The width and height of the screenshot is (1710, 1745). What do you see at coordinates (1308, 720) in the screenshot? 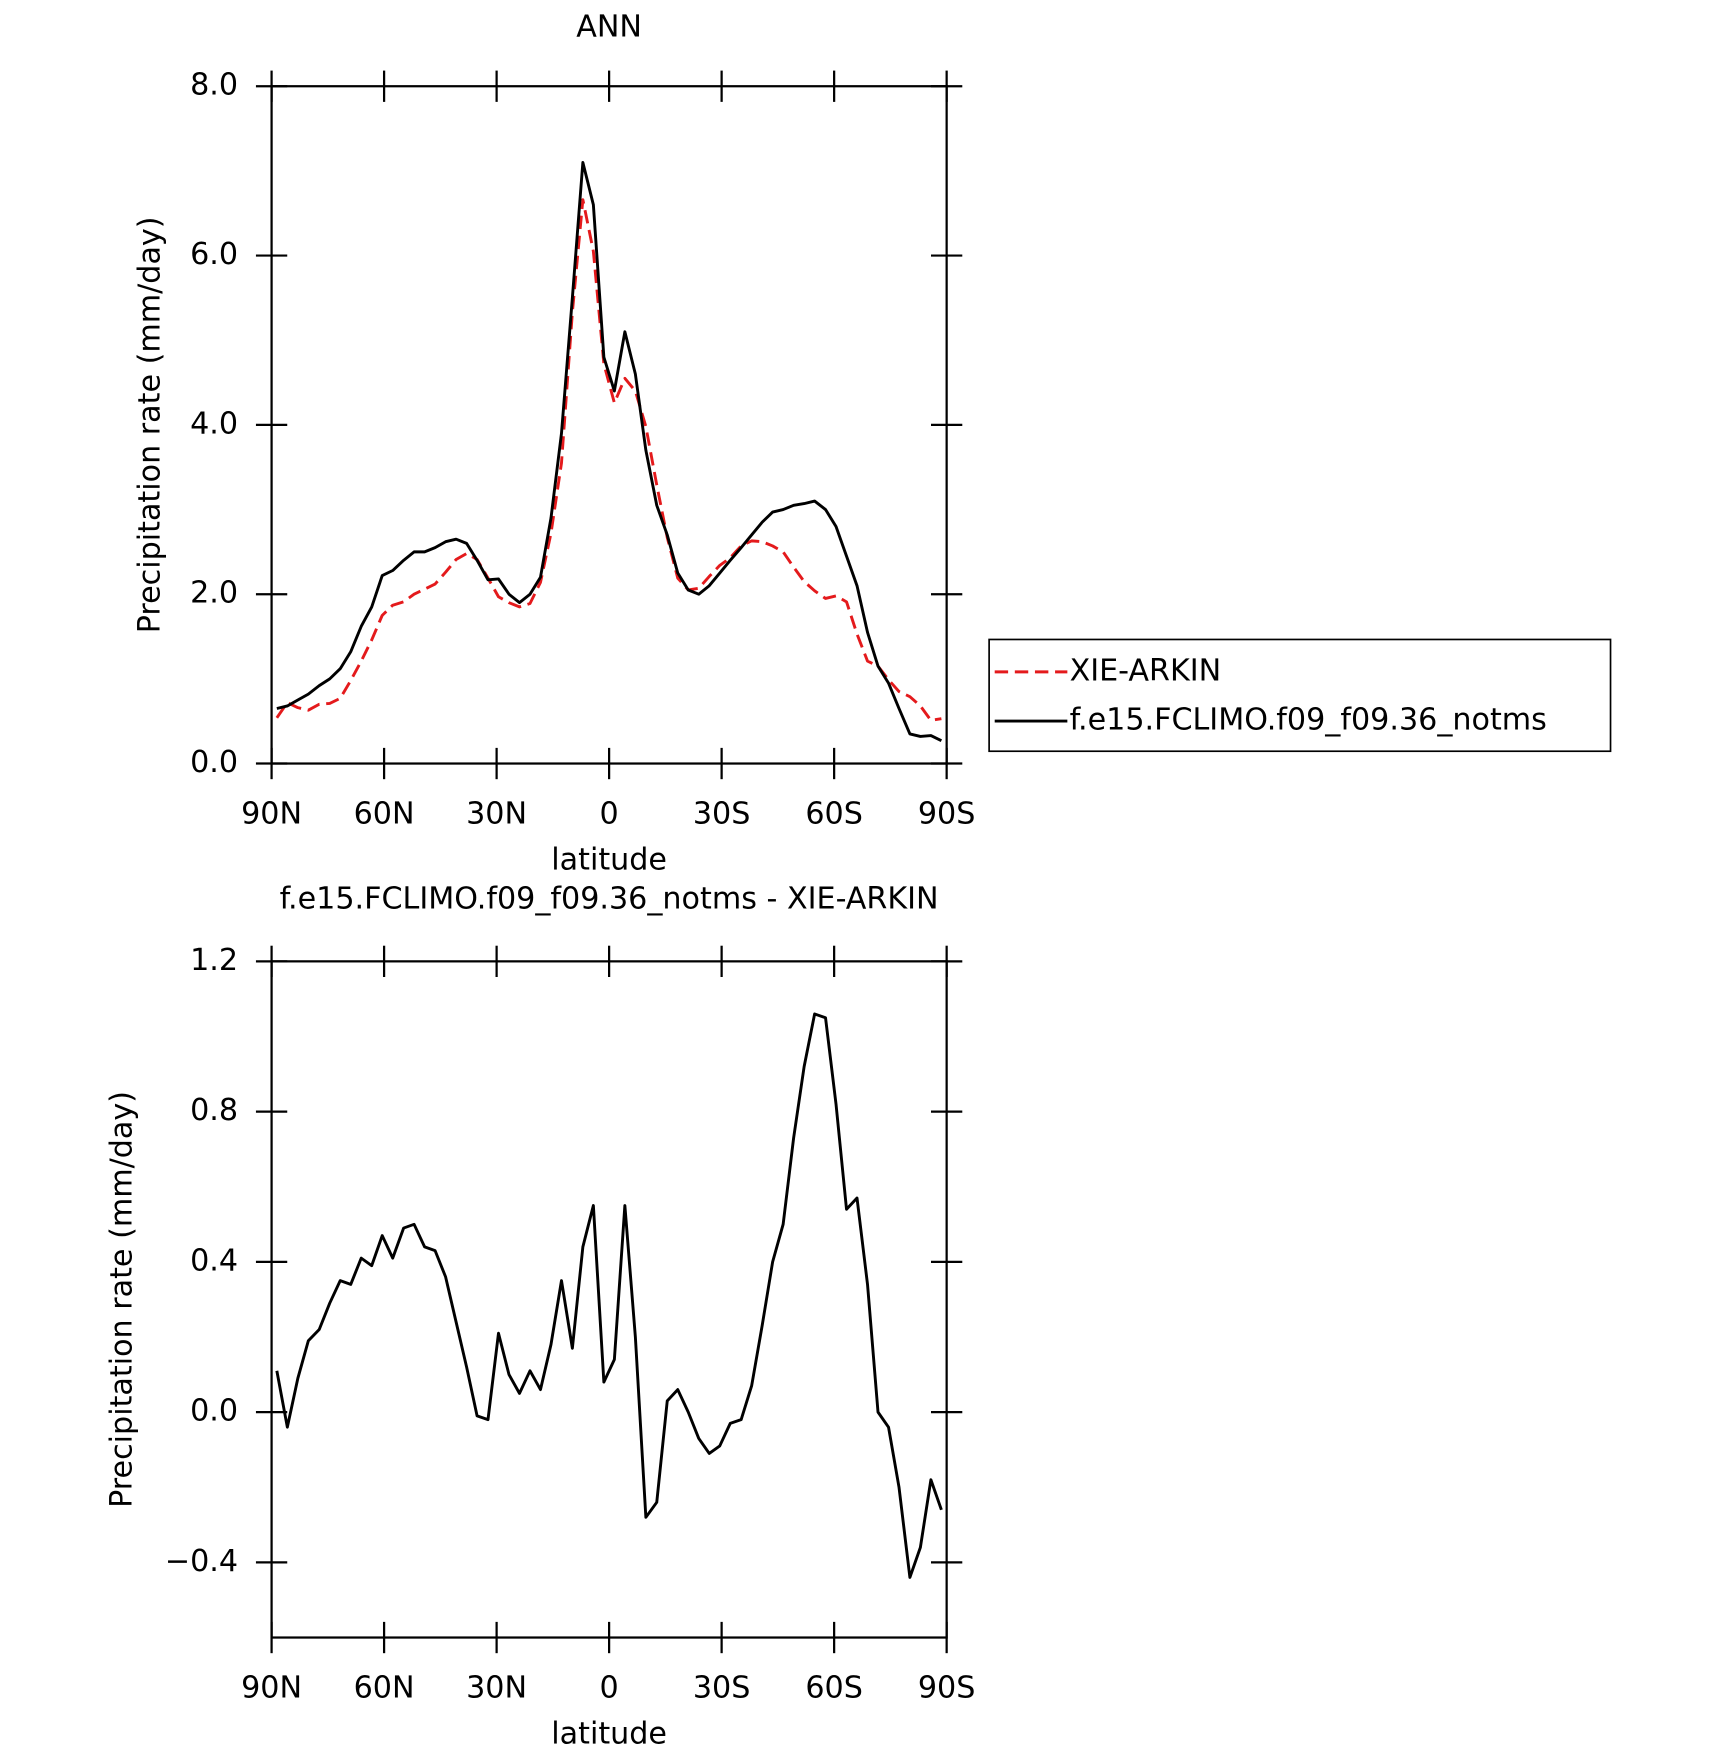
I see `legend-label: f.e15.FCLIMO.f09_f09.36_notms` at bounding box center [1308, 720].